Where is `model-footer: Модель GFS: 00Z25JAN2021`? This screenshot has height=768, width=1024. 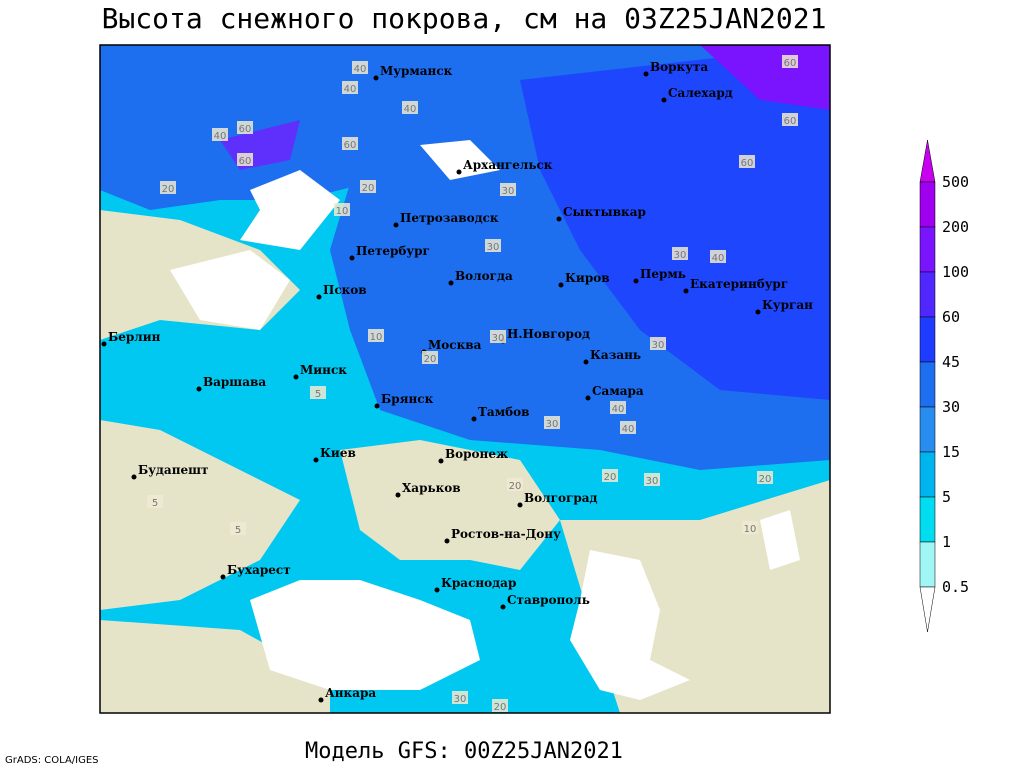
model-footer: Модель GFS: 00Z25JAN2021 is located at coordinates (464, 751).